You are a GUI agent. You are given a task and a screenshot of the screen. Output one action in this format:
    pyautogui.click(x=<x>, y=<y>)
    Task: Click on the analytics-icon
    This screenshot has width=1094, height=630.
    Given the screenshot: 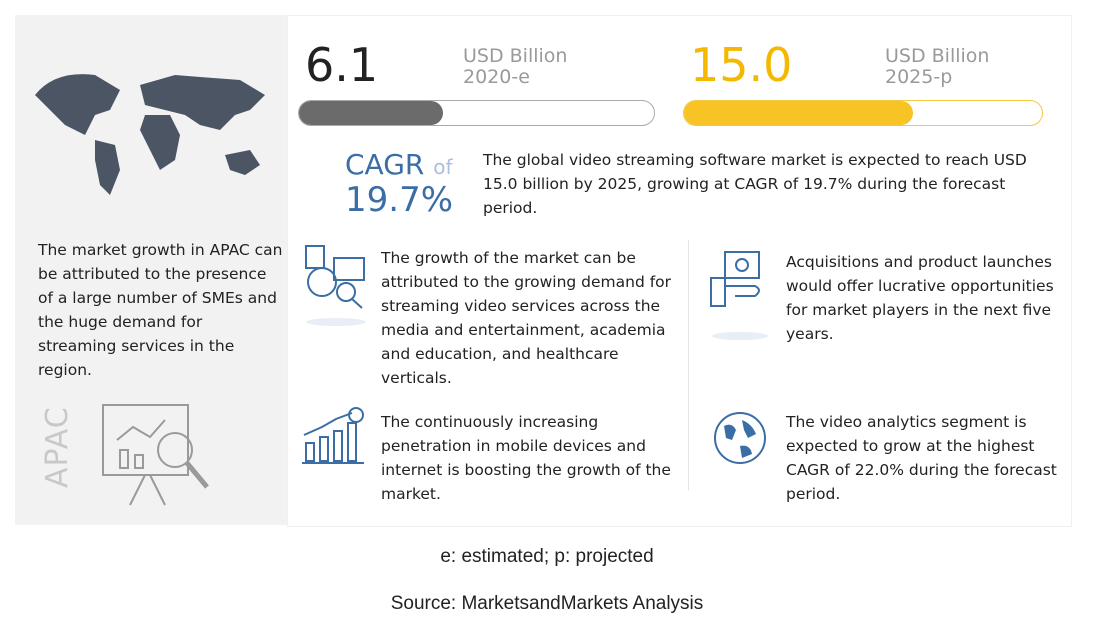 What is the action you would take?
    pyautogui.click(x=155, y=455)
    